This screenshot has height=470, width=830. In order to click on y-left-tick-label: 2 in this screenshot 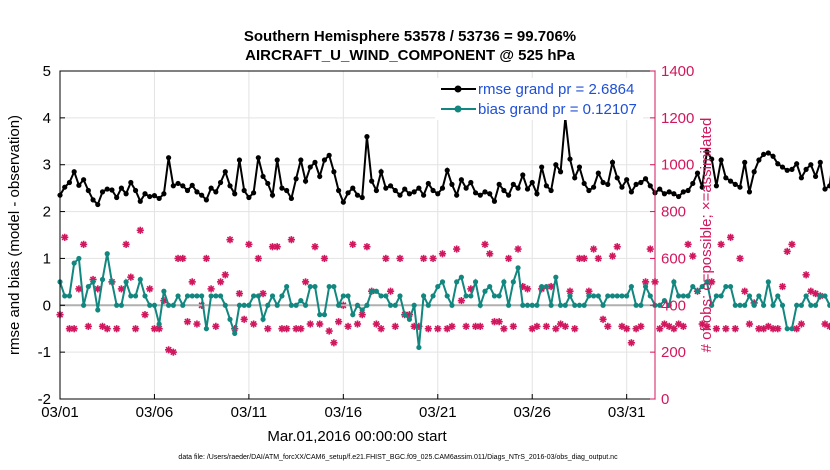, I will do `click(47, 212)`.